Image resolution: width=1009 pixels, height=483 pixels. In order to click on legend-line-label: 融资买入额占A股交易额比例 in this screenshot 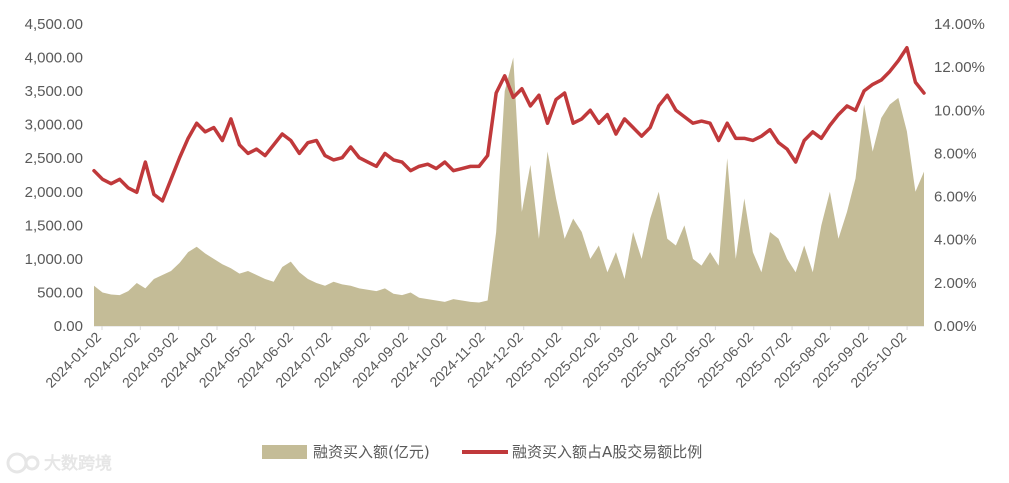, I will do `click(607, 452)`.